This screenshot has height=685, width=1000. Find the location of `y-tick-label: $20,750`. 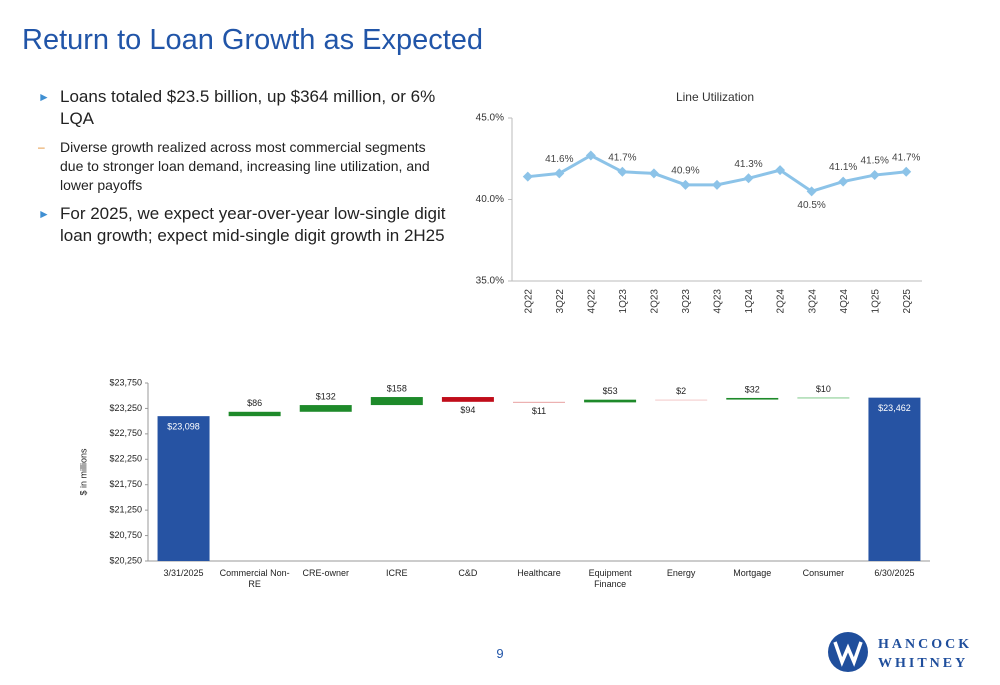

y-tick-label: $20,750 is located at coordinates (125, 535).